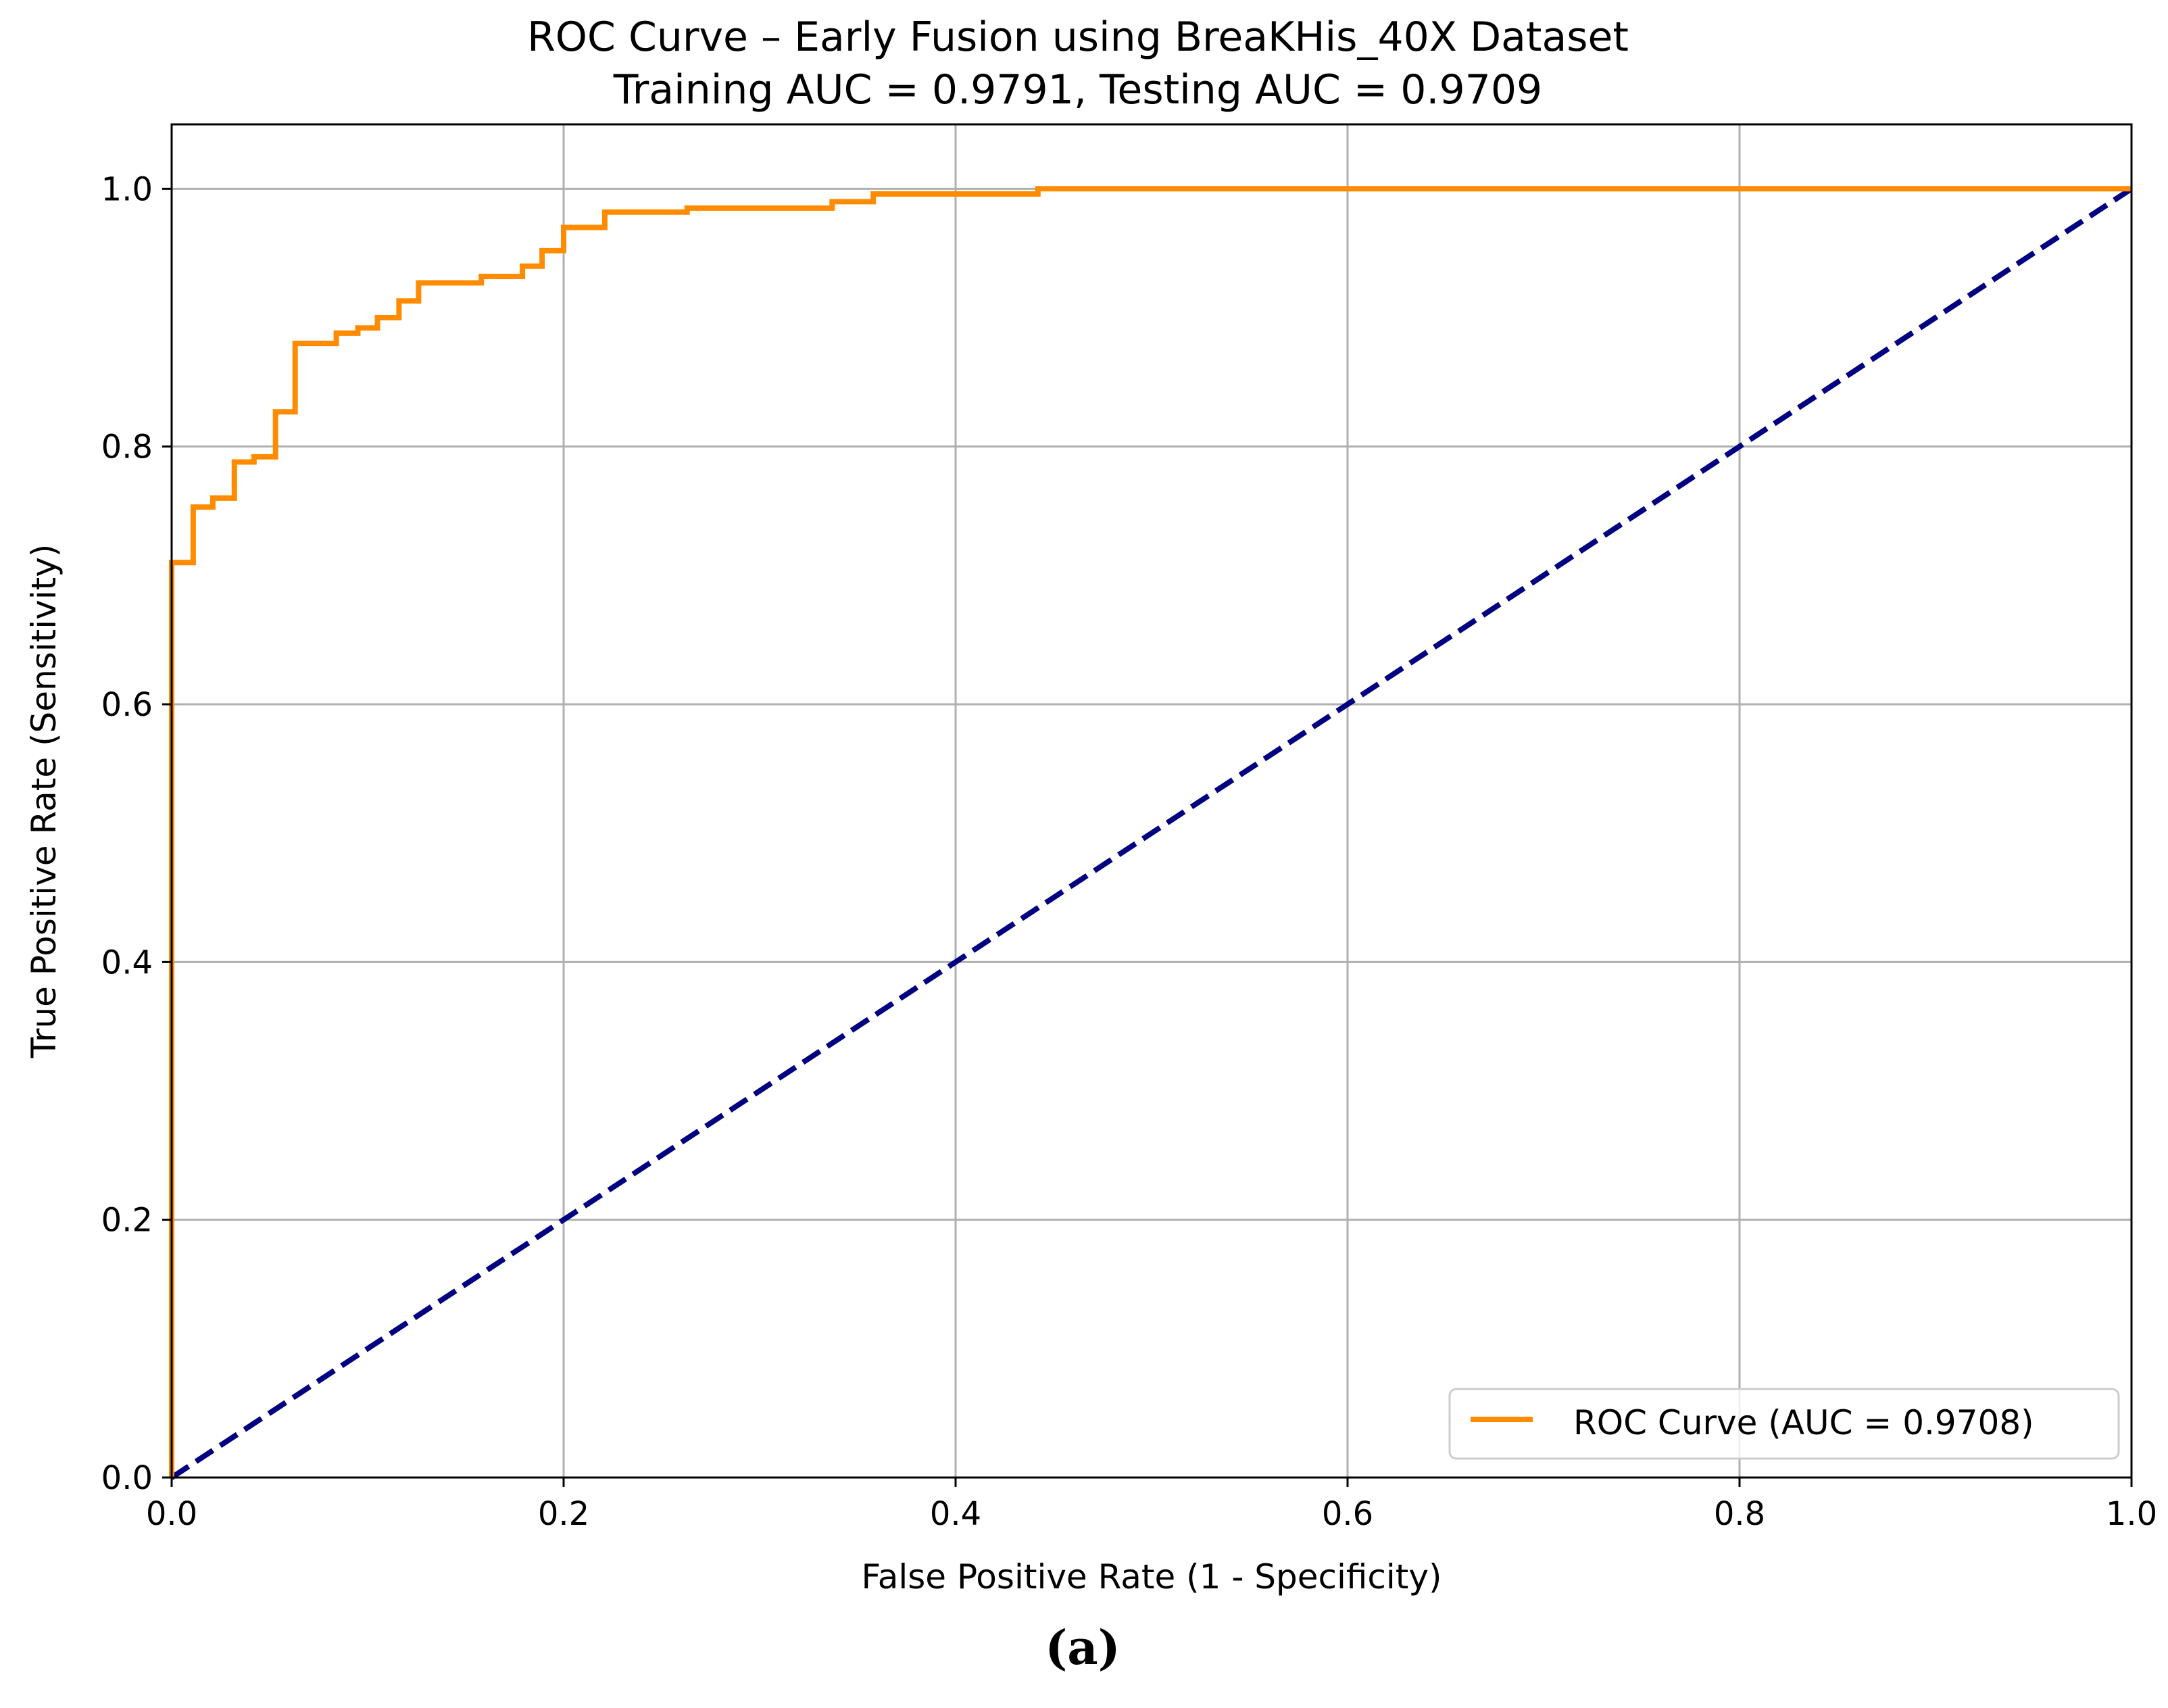  Describe the element at coordinates (127, 1478) in the screenshot. I see `y-tick-label: 0.0` at that location.